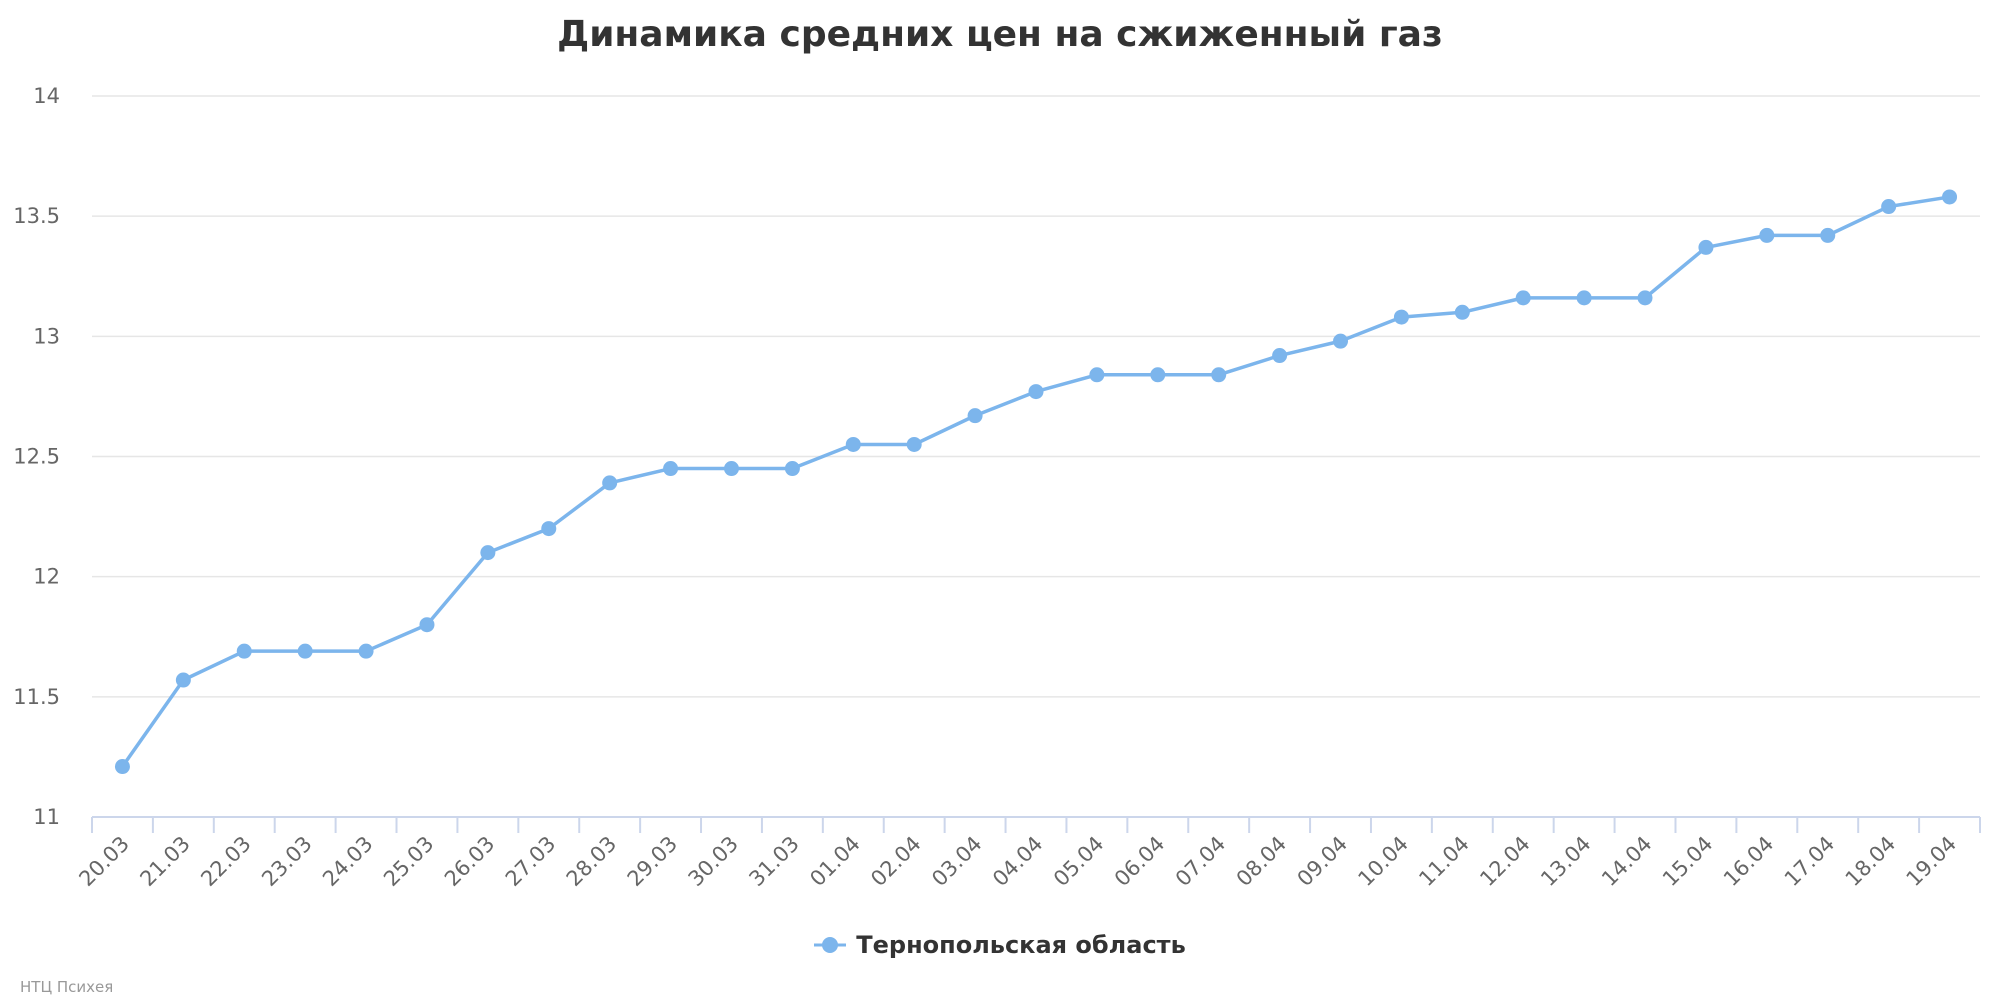 This screenshot has height=1000, width=2000. Describe the element at coordinates (1382, 861) in the screenshot. I see `x-tick-label: 10.04` at that location.